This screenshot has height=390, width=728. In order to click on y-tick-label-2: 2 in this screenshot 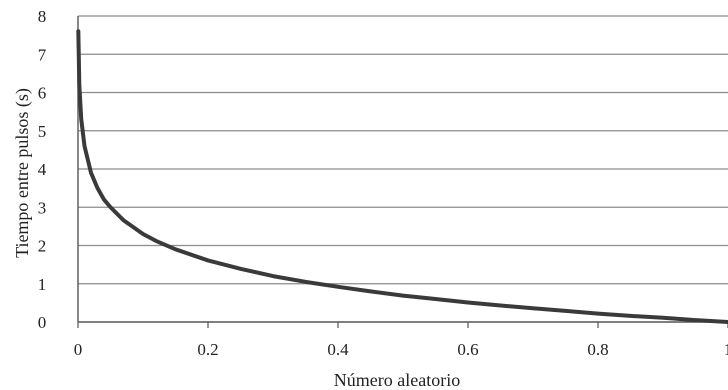, I will do `click(42, 246)`.